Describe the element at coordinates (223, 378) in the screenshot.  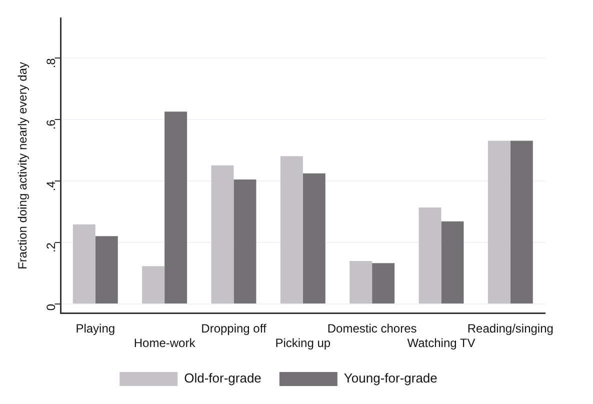
I see `legend-label: Old-for-grade` at that location.